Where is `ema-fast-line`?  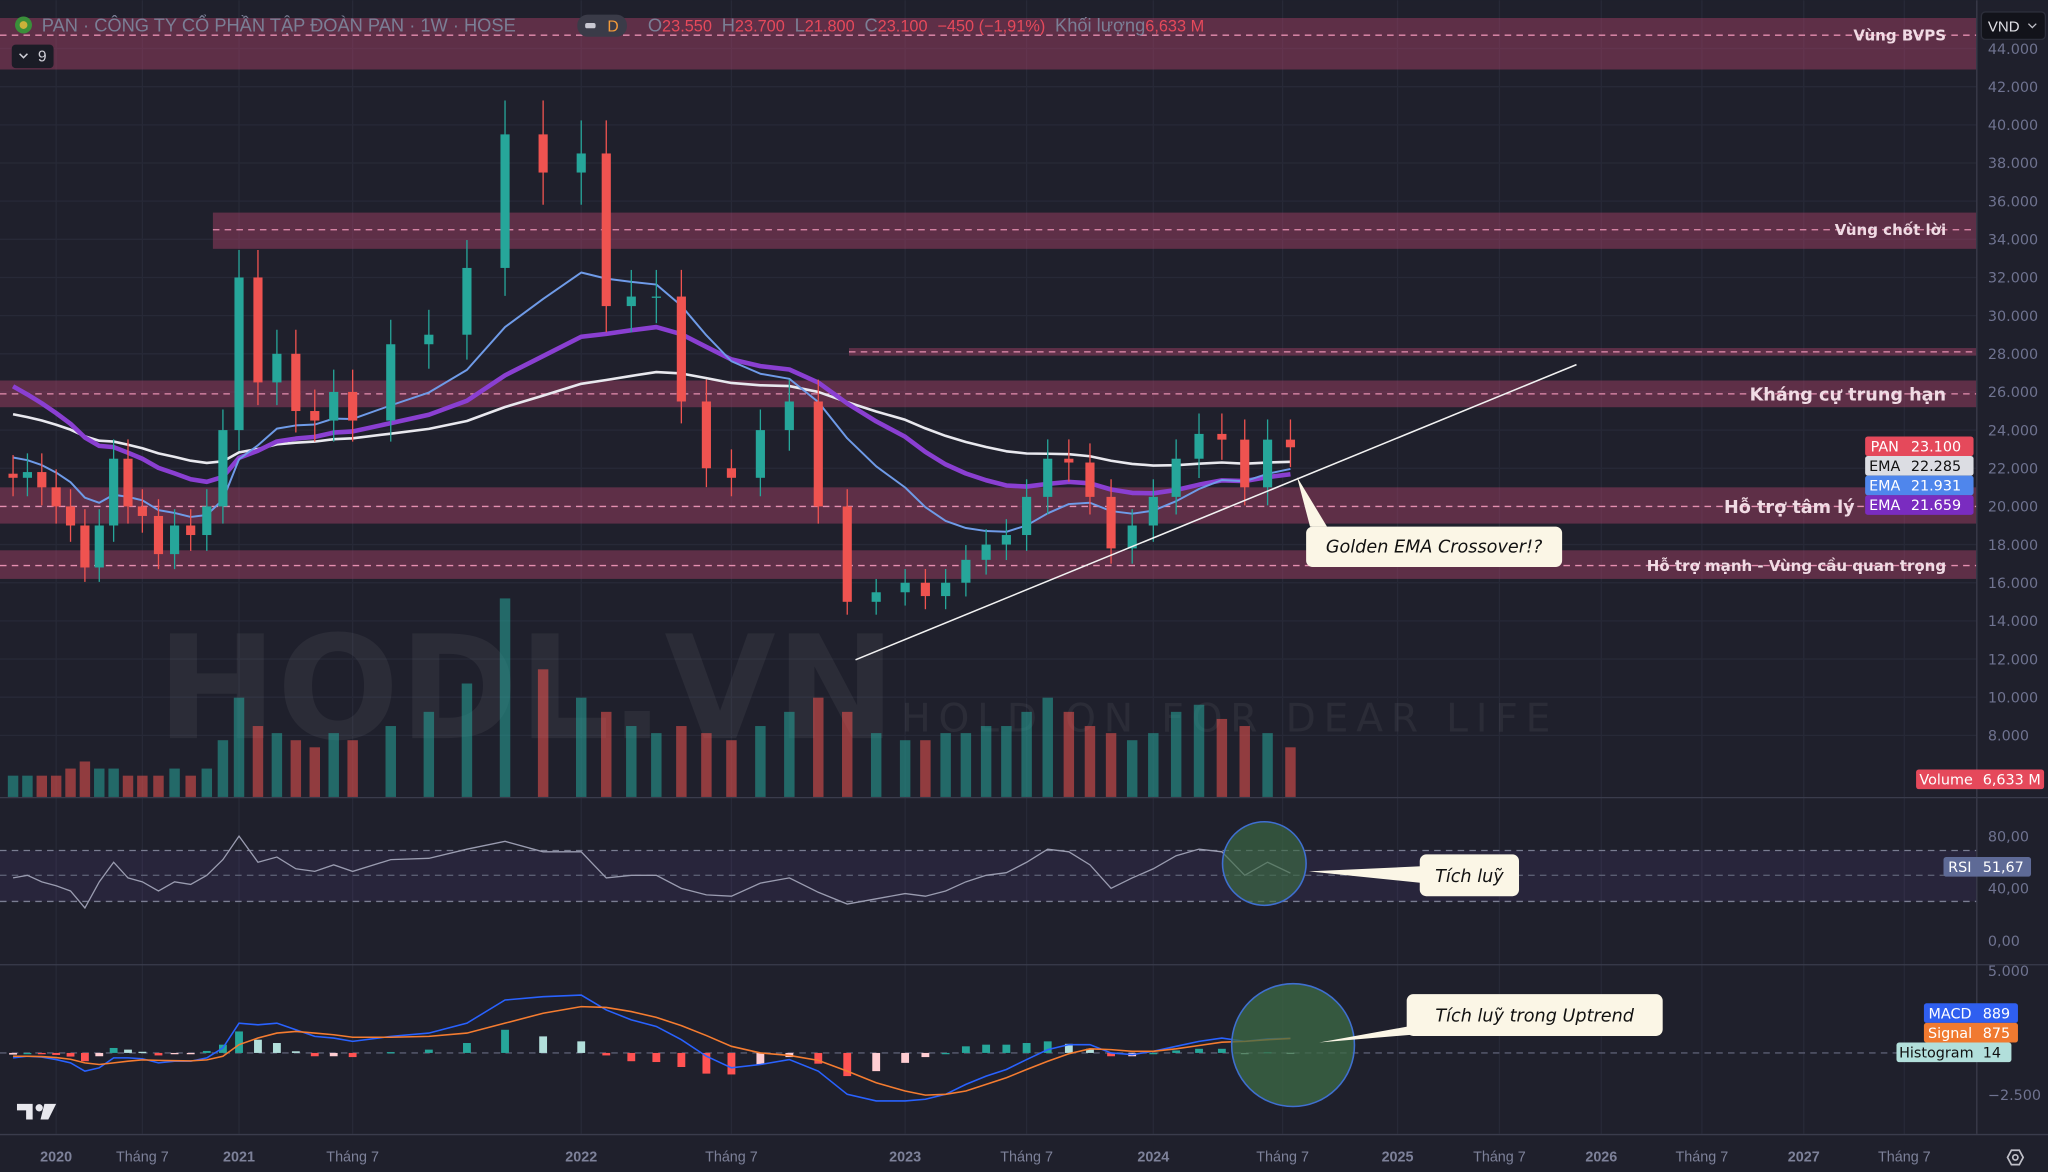 ema-fast-line is located at coordinates (651, 402).